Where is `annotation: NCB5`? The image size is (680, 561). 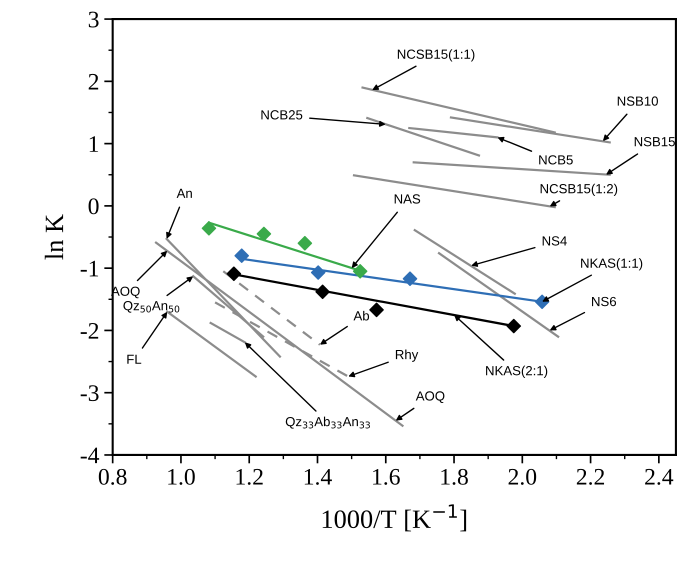 annotation: NCB5 is located at coordinates (556, 160).